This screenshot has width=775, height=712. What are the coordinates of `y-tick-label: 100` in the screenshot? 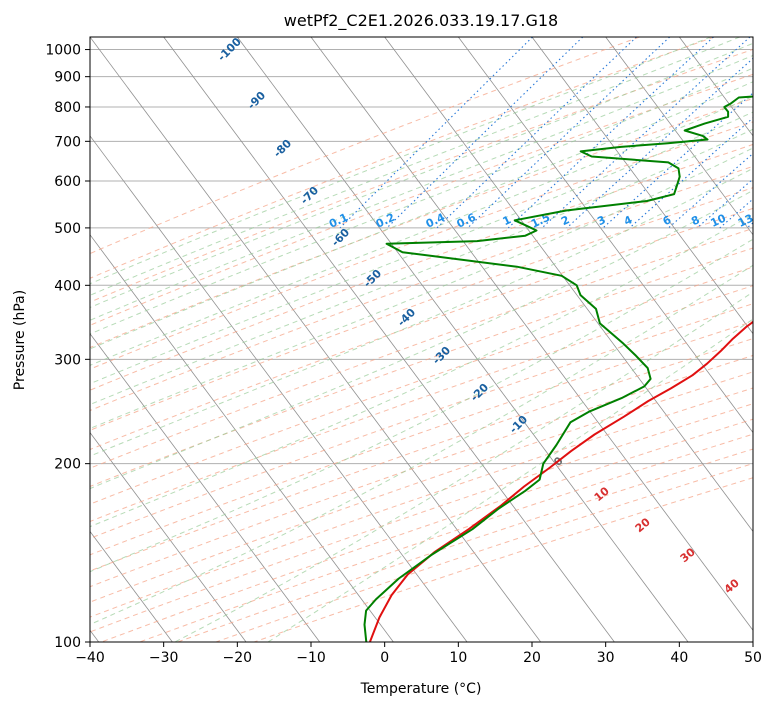 It's located at (67, 643).